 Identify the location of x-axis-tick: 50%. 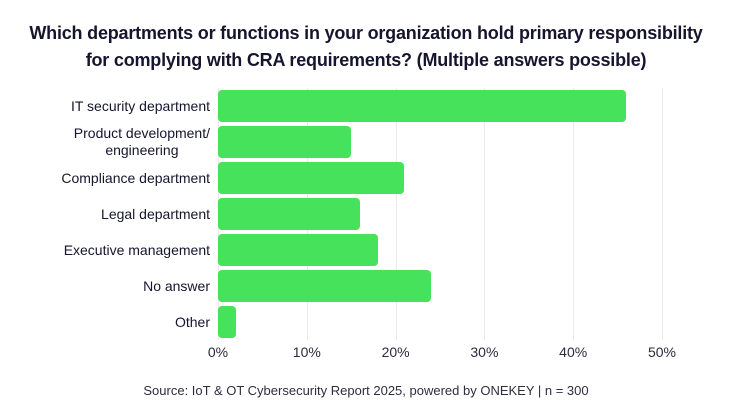
(662, 352).